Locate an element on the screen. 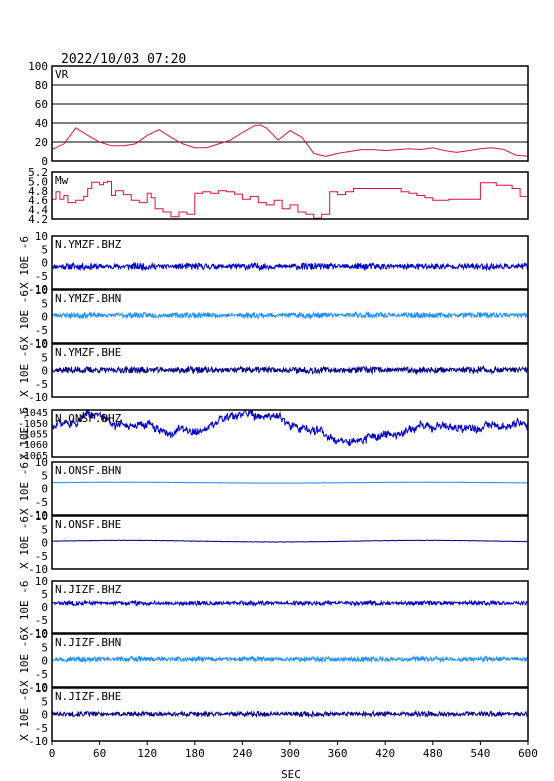  panel-0: 100 80 60 40 20 0 VR is located at coordinates (278, 114).